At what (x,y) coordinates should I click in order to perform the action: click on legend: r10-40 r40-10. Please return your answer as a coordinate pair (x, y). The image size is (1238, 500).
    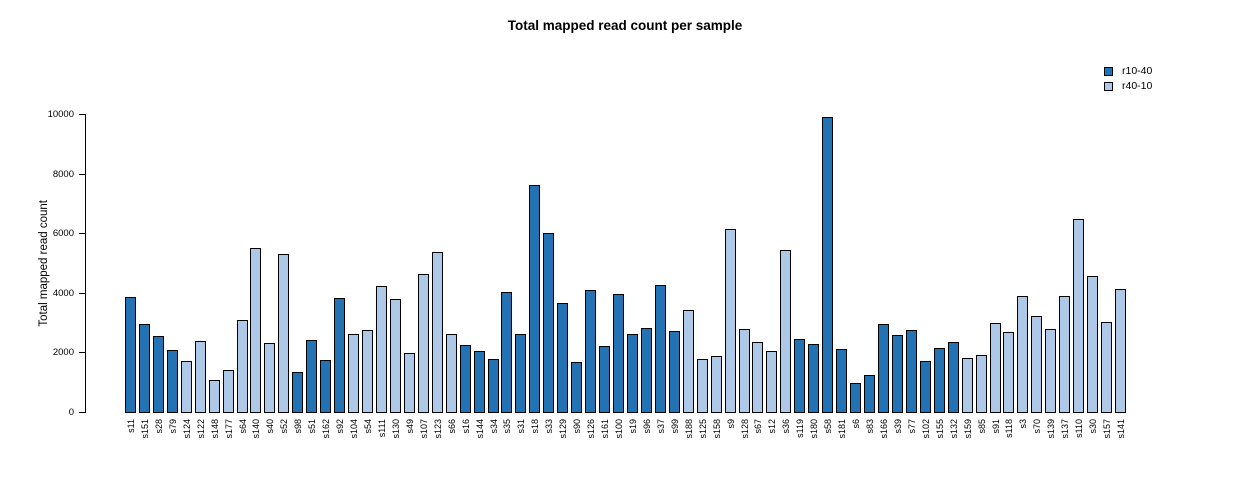
    Looking at the image, I should click on (1128, 79).